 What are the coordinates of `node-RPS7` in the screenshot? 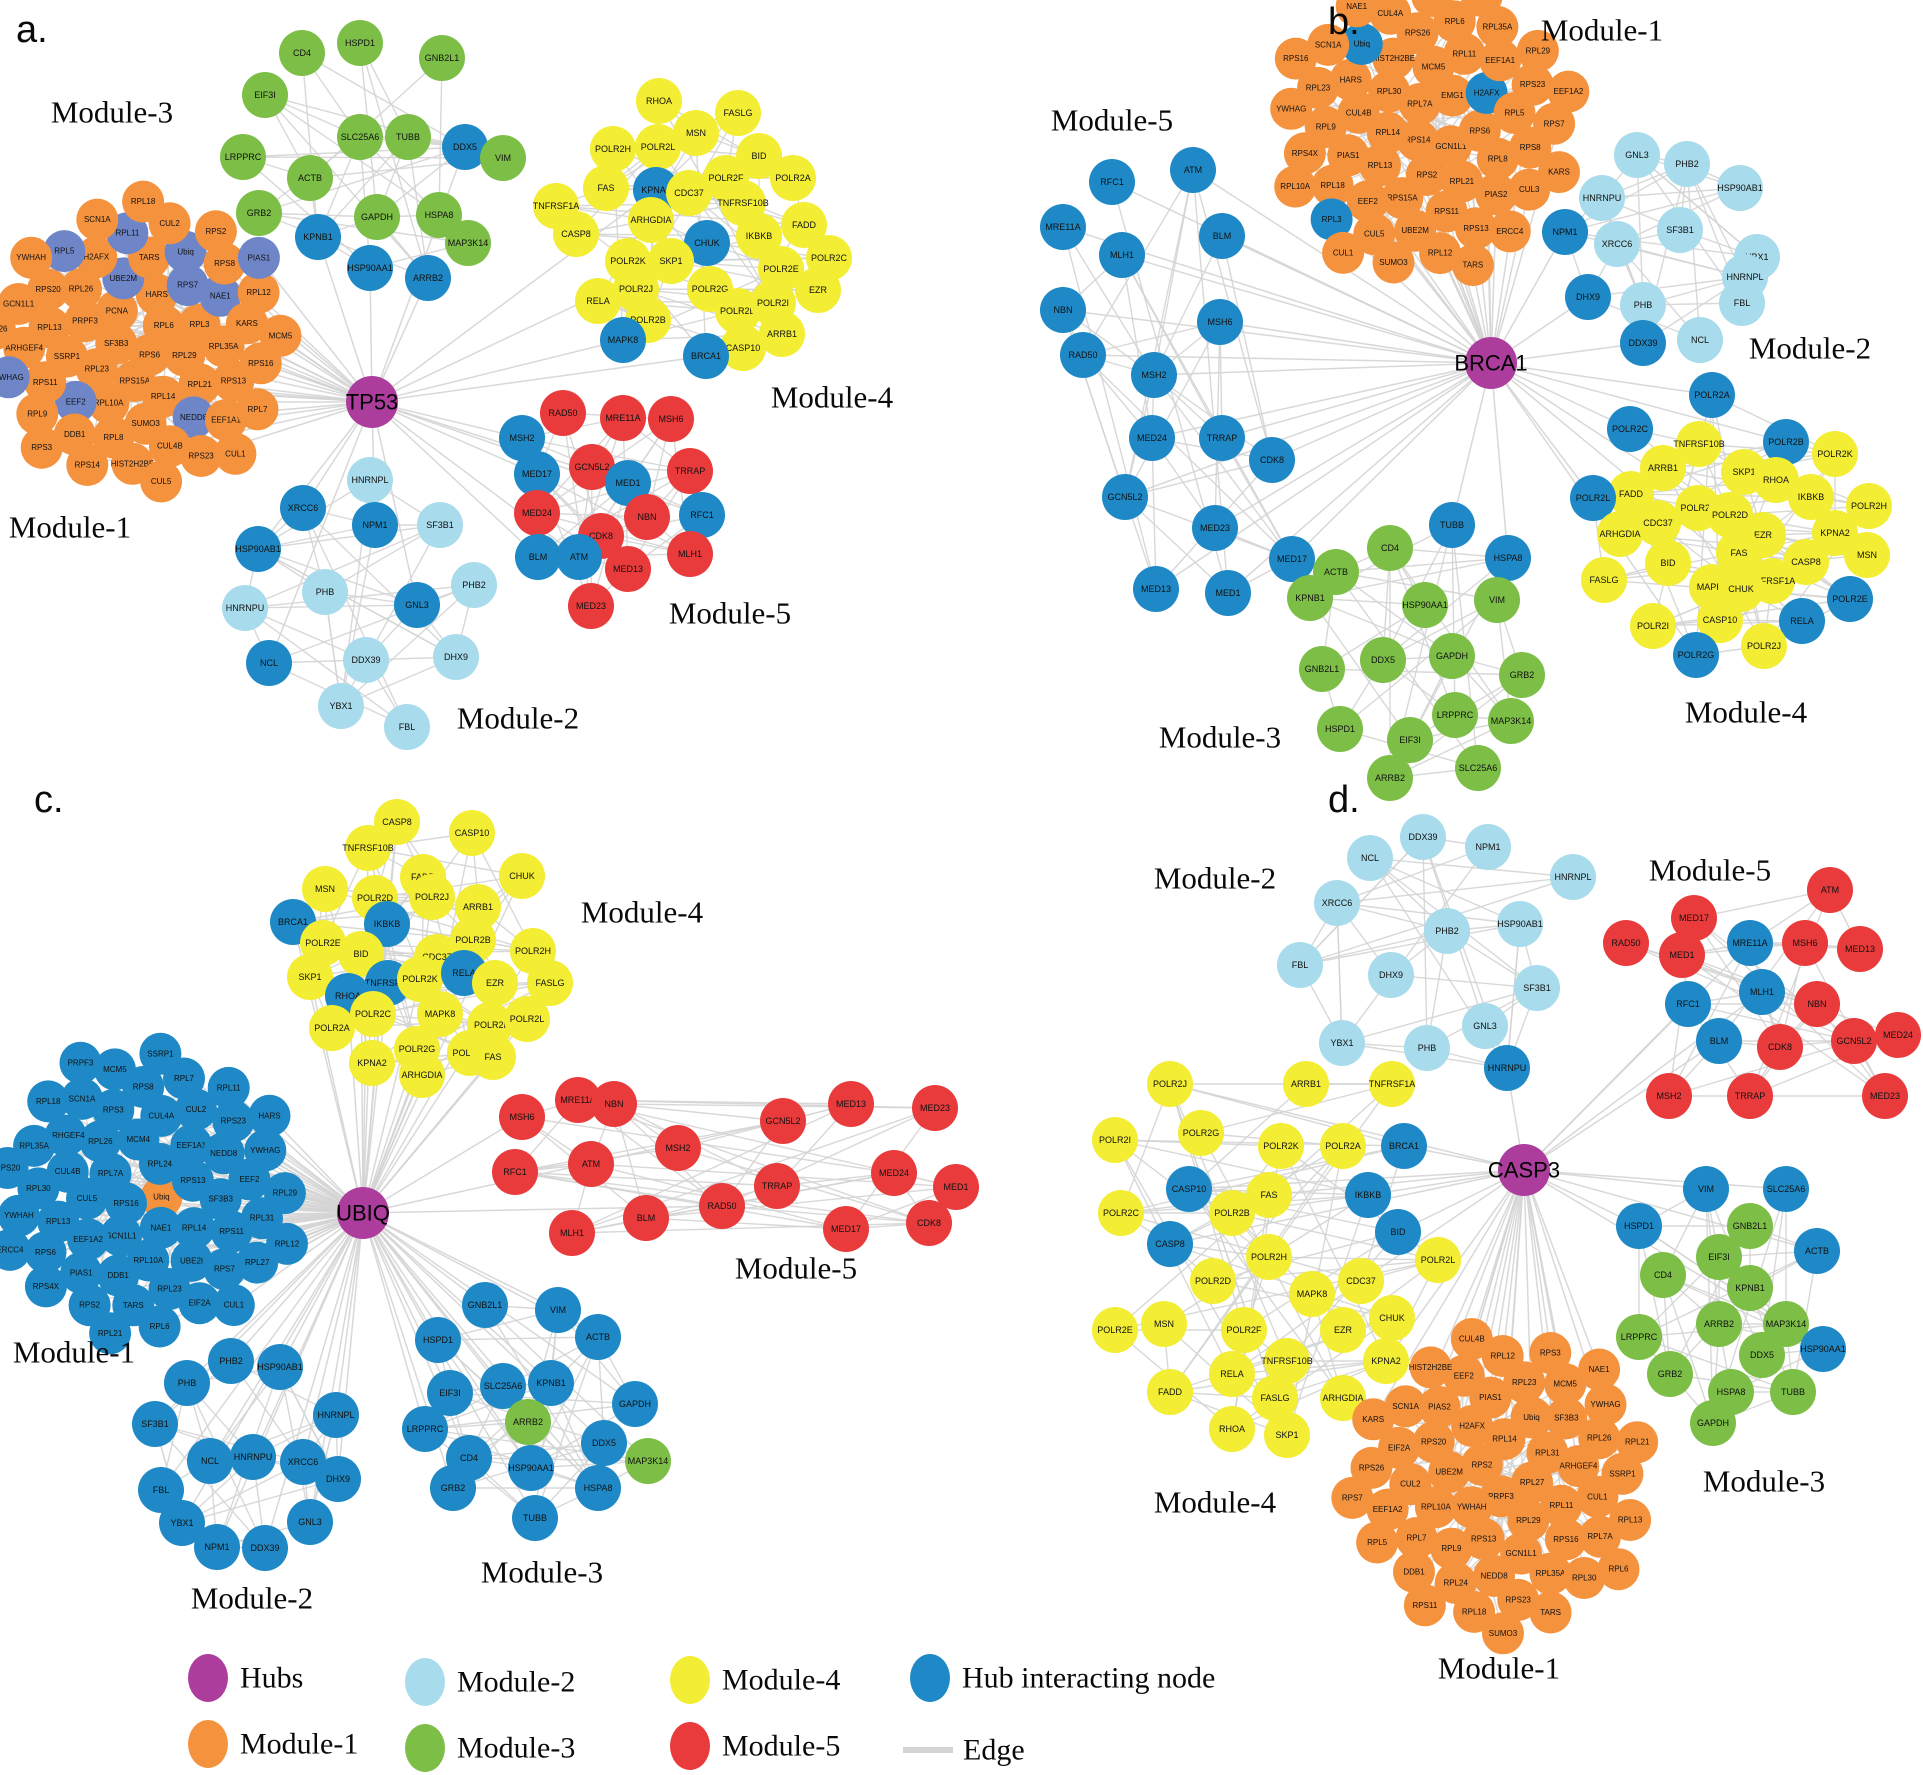 It's located at (187, 285).